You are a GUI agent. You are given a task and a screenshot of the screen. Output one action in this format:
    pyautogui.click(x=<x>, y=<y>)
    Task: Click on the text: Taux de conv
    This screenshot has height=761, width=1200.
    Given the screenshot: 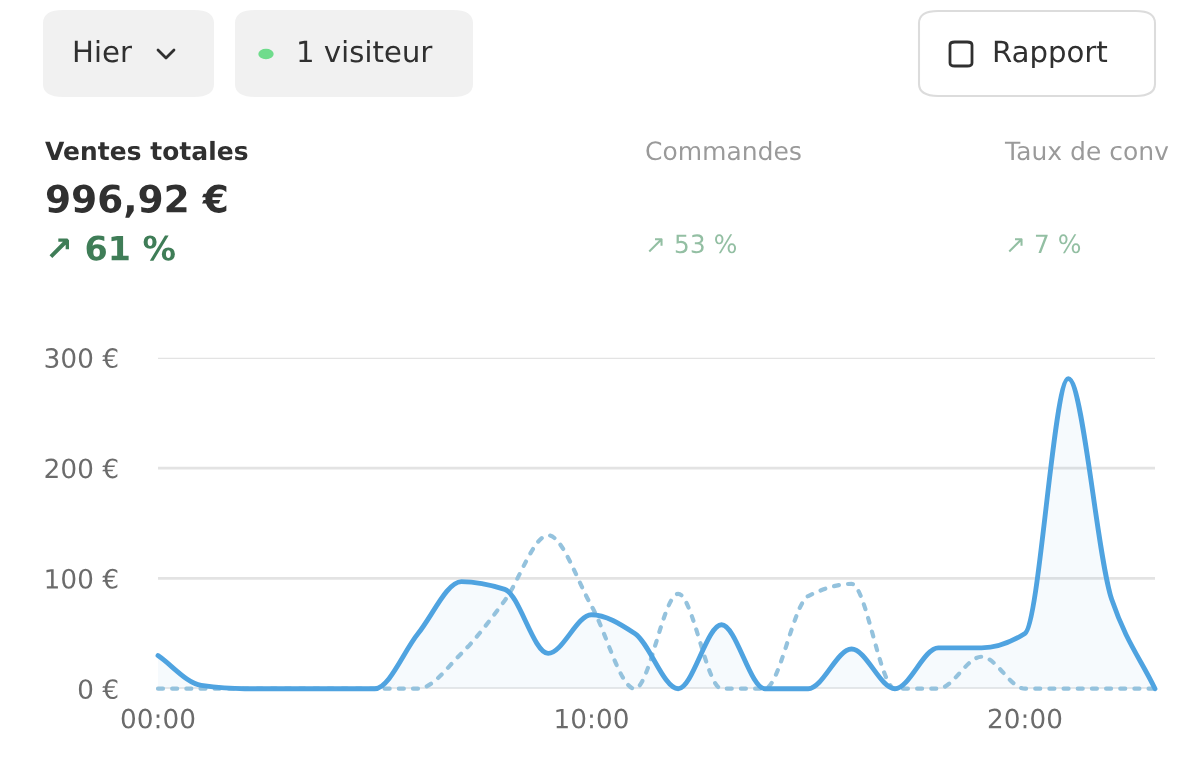 What is the action you would take?
    pyautogui.click(x=1086, y=150)
    